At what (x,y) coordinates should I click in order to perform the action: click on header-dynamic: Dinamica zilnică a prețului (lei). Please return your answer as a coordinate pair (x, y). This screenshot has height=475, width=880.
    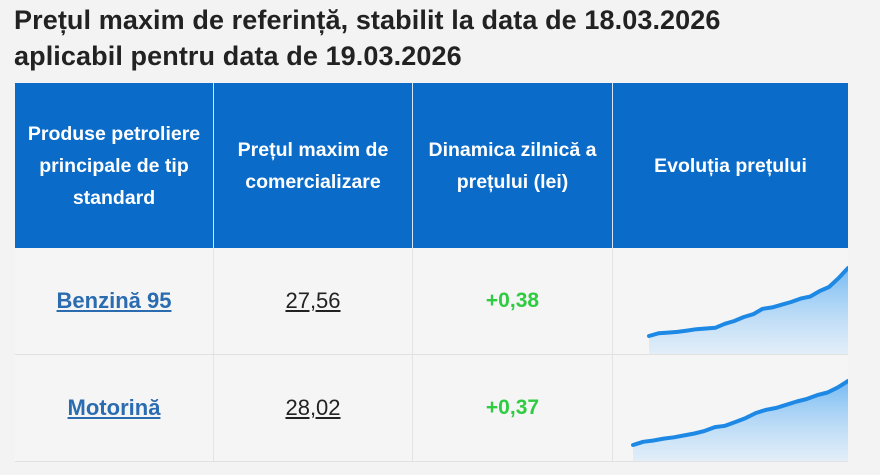
    Looking at the image, I should click on (513, 165).